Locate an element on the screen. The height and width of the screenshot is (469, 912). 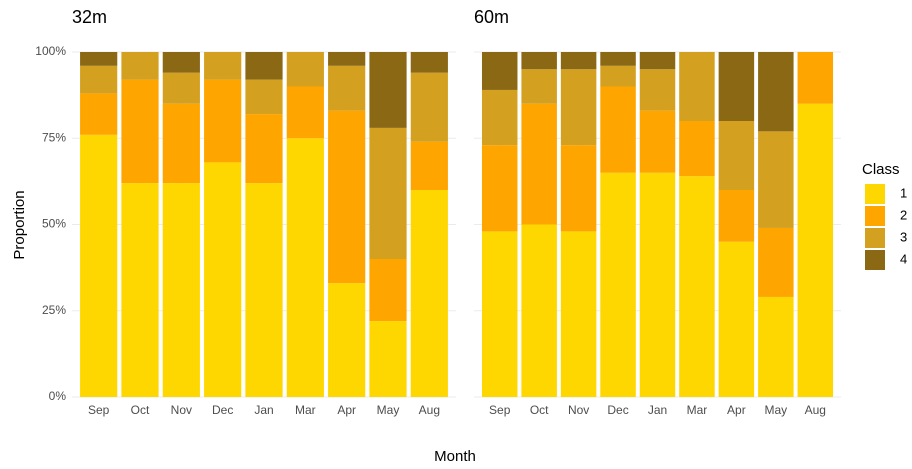
legend-label: 2 is located at coordinates (903, 214).